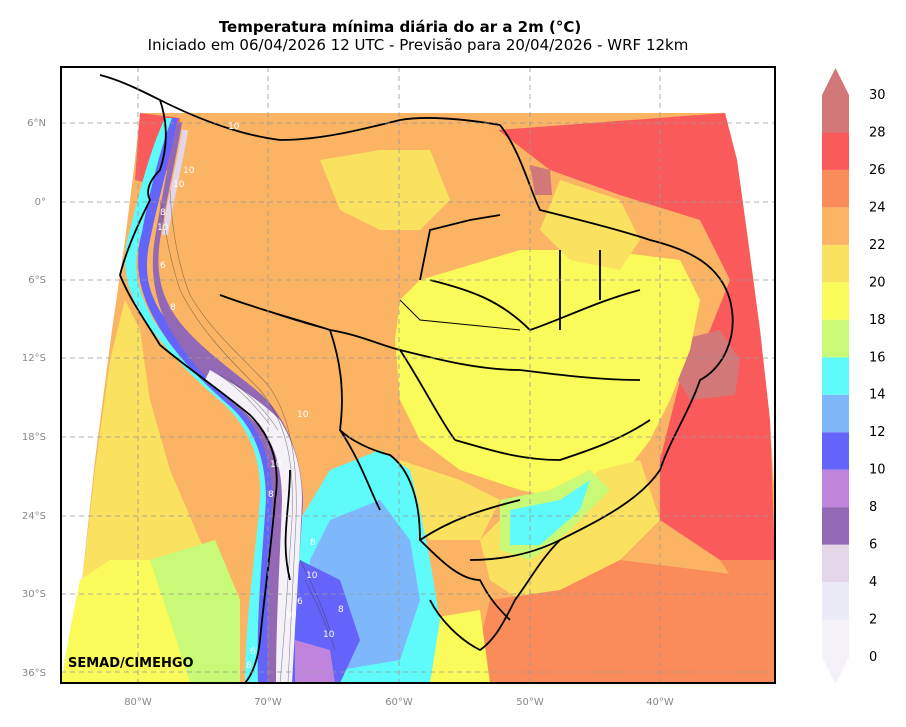  I want to click on colorbar-tick: 14, so click(877, 395).